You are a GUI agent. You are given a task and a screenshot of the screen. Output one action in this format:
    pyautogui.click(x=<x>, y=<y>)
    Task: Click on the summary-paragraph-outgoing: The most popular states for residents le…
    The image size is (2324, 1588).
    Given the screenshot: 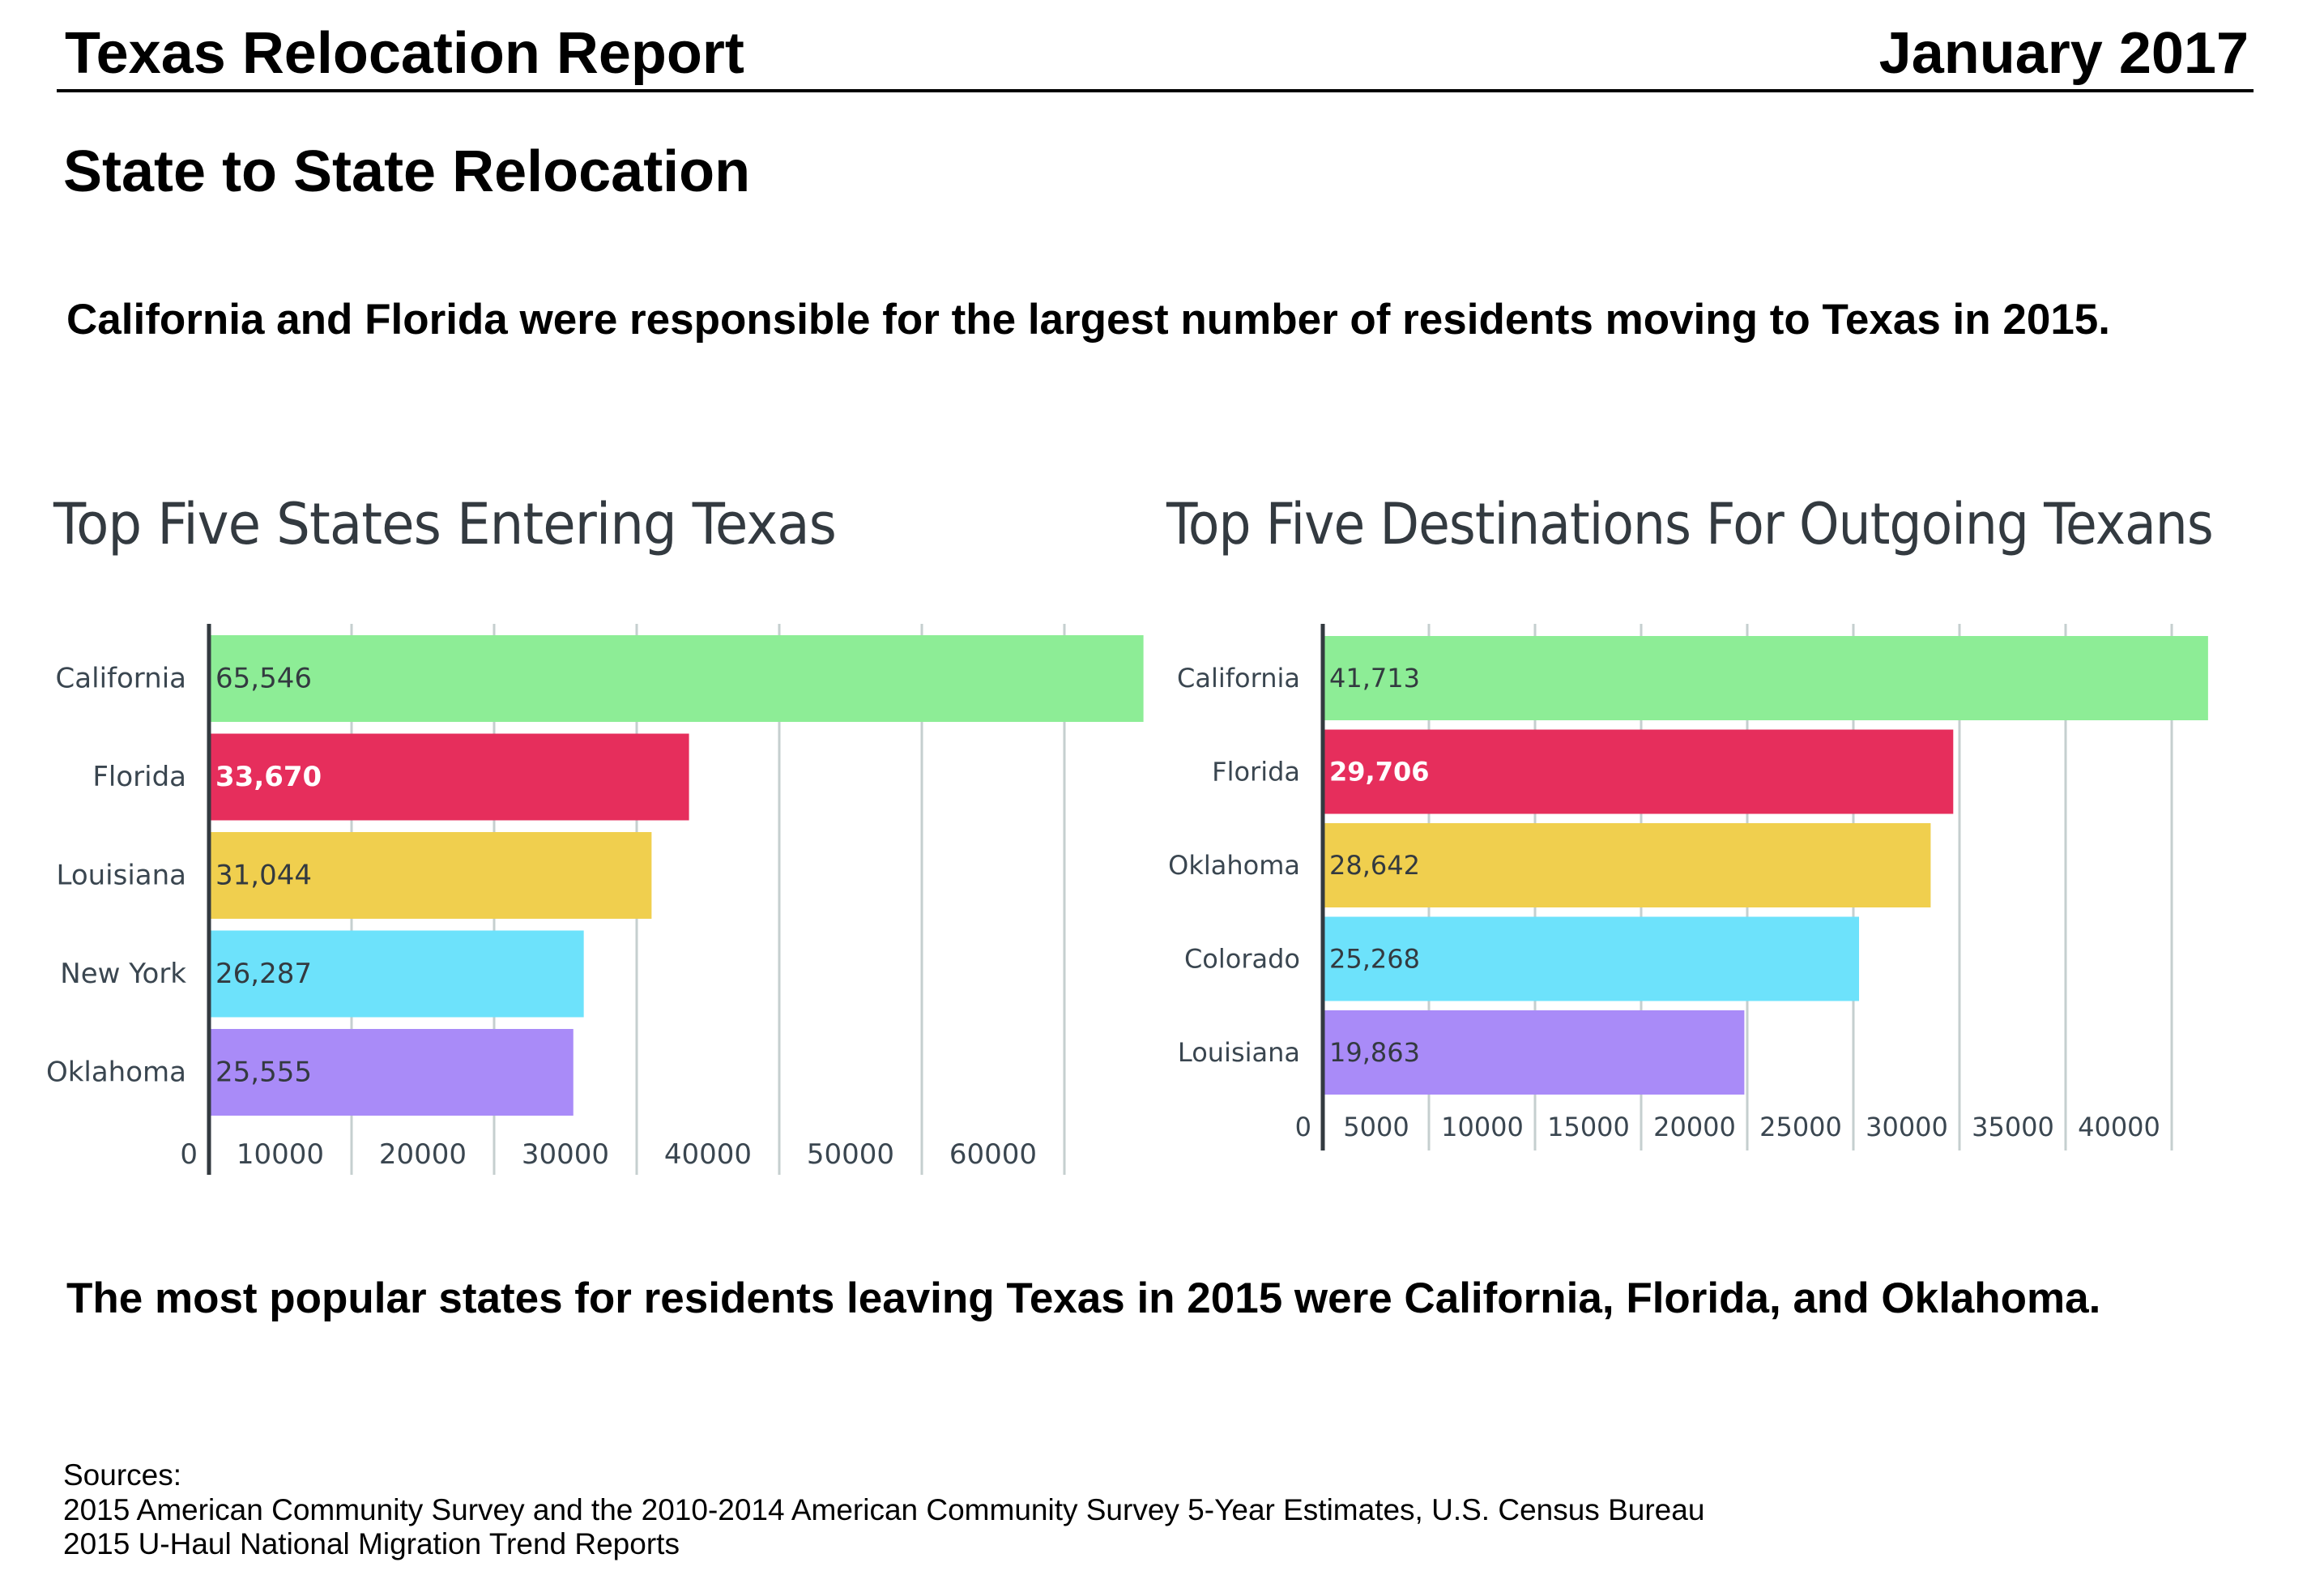 What is the action you would take?
    pyautogui.click(x=1083, y=1298)
    